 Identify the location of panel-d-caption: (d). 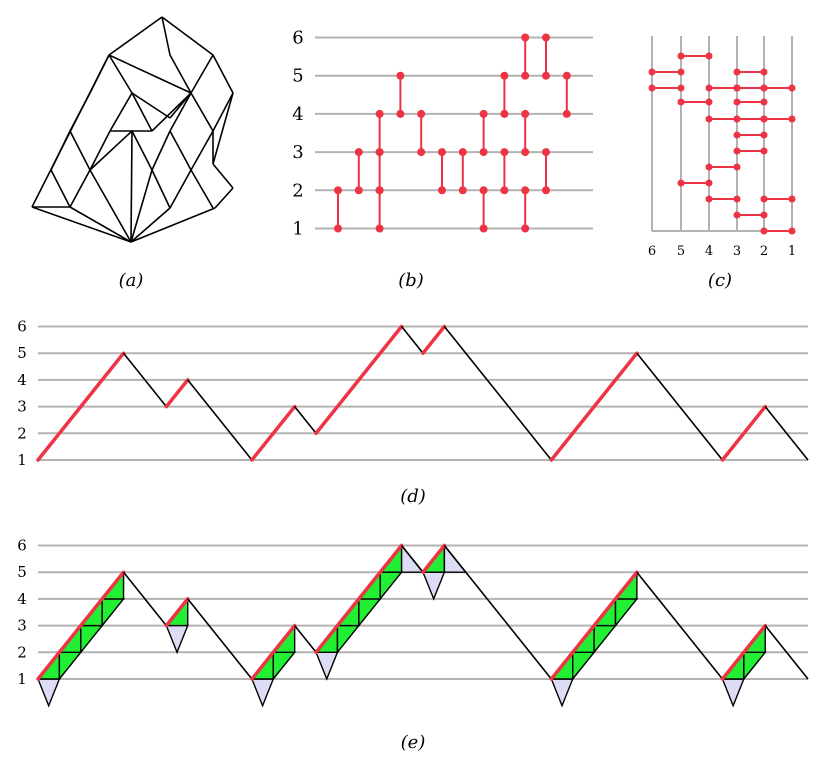
(413, 496).